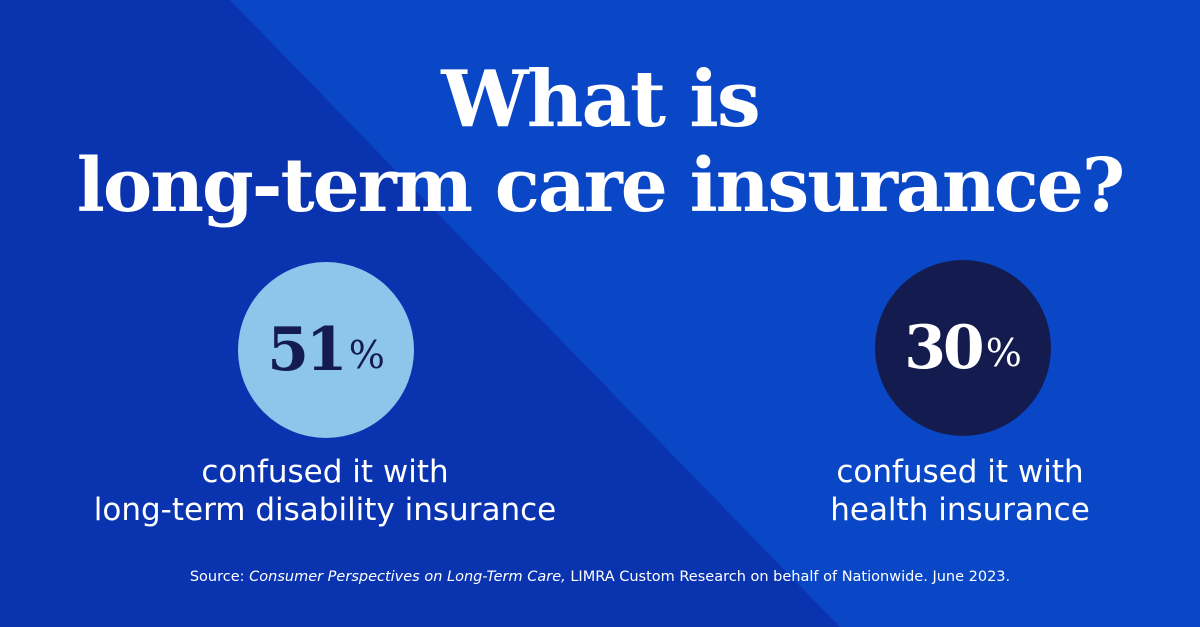 The image size is (1200, 627). I want to click on source-publication-title: Consumer Perspectives on Long-Term Care,, so click(407, 577).